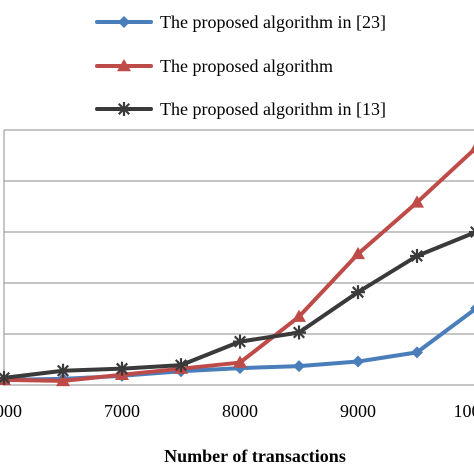 This screenshot has width=474, height=474. Describe the element at coordinates (240, 411) in the screenshot. I see `x-tick-label: 8000` at that location.